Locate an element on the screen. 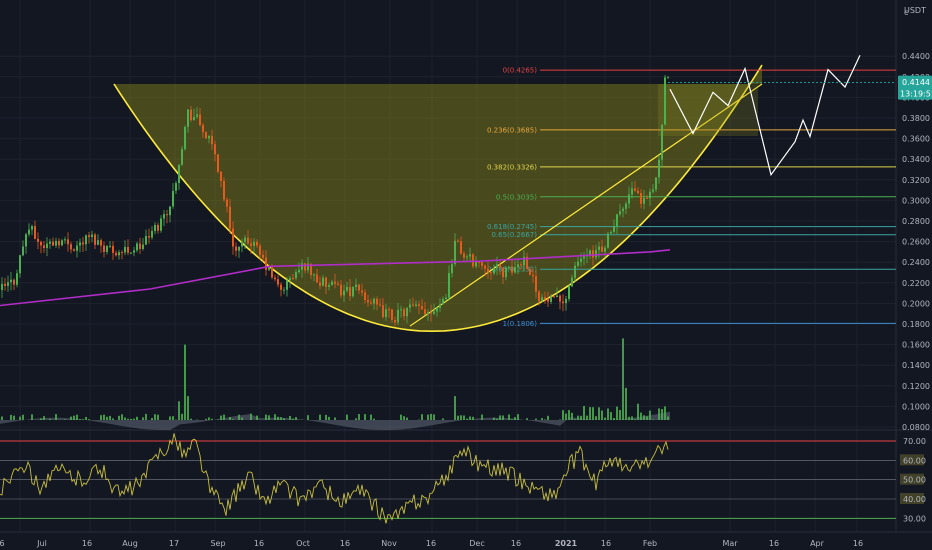 The width and height of the screenshot is (932, 550). rsi-axis-tick: 70.00 is located at coordinates (914, 441).